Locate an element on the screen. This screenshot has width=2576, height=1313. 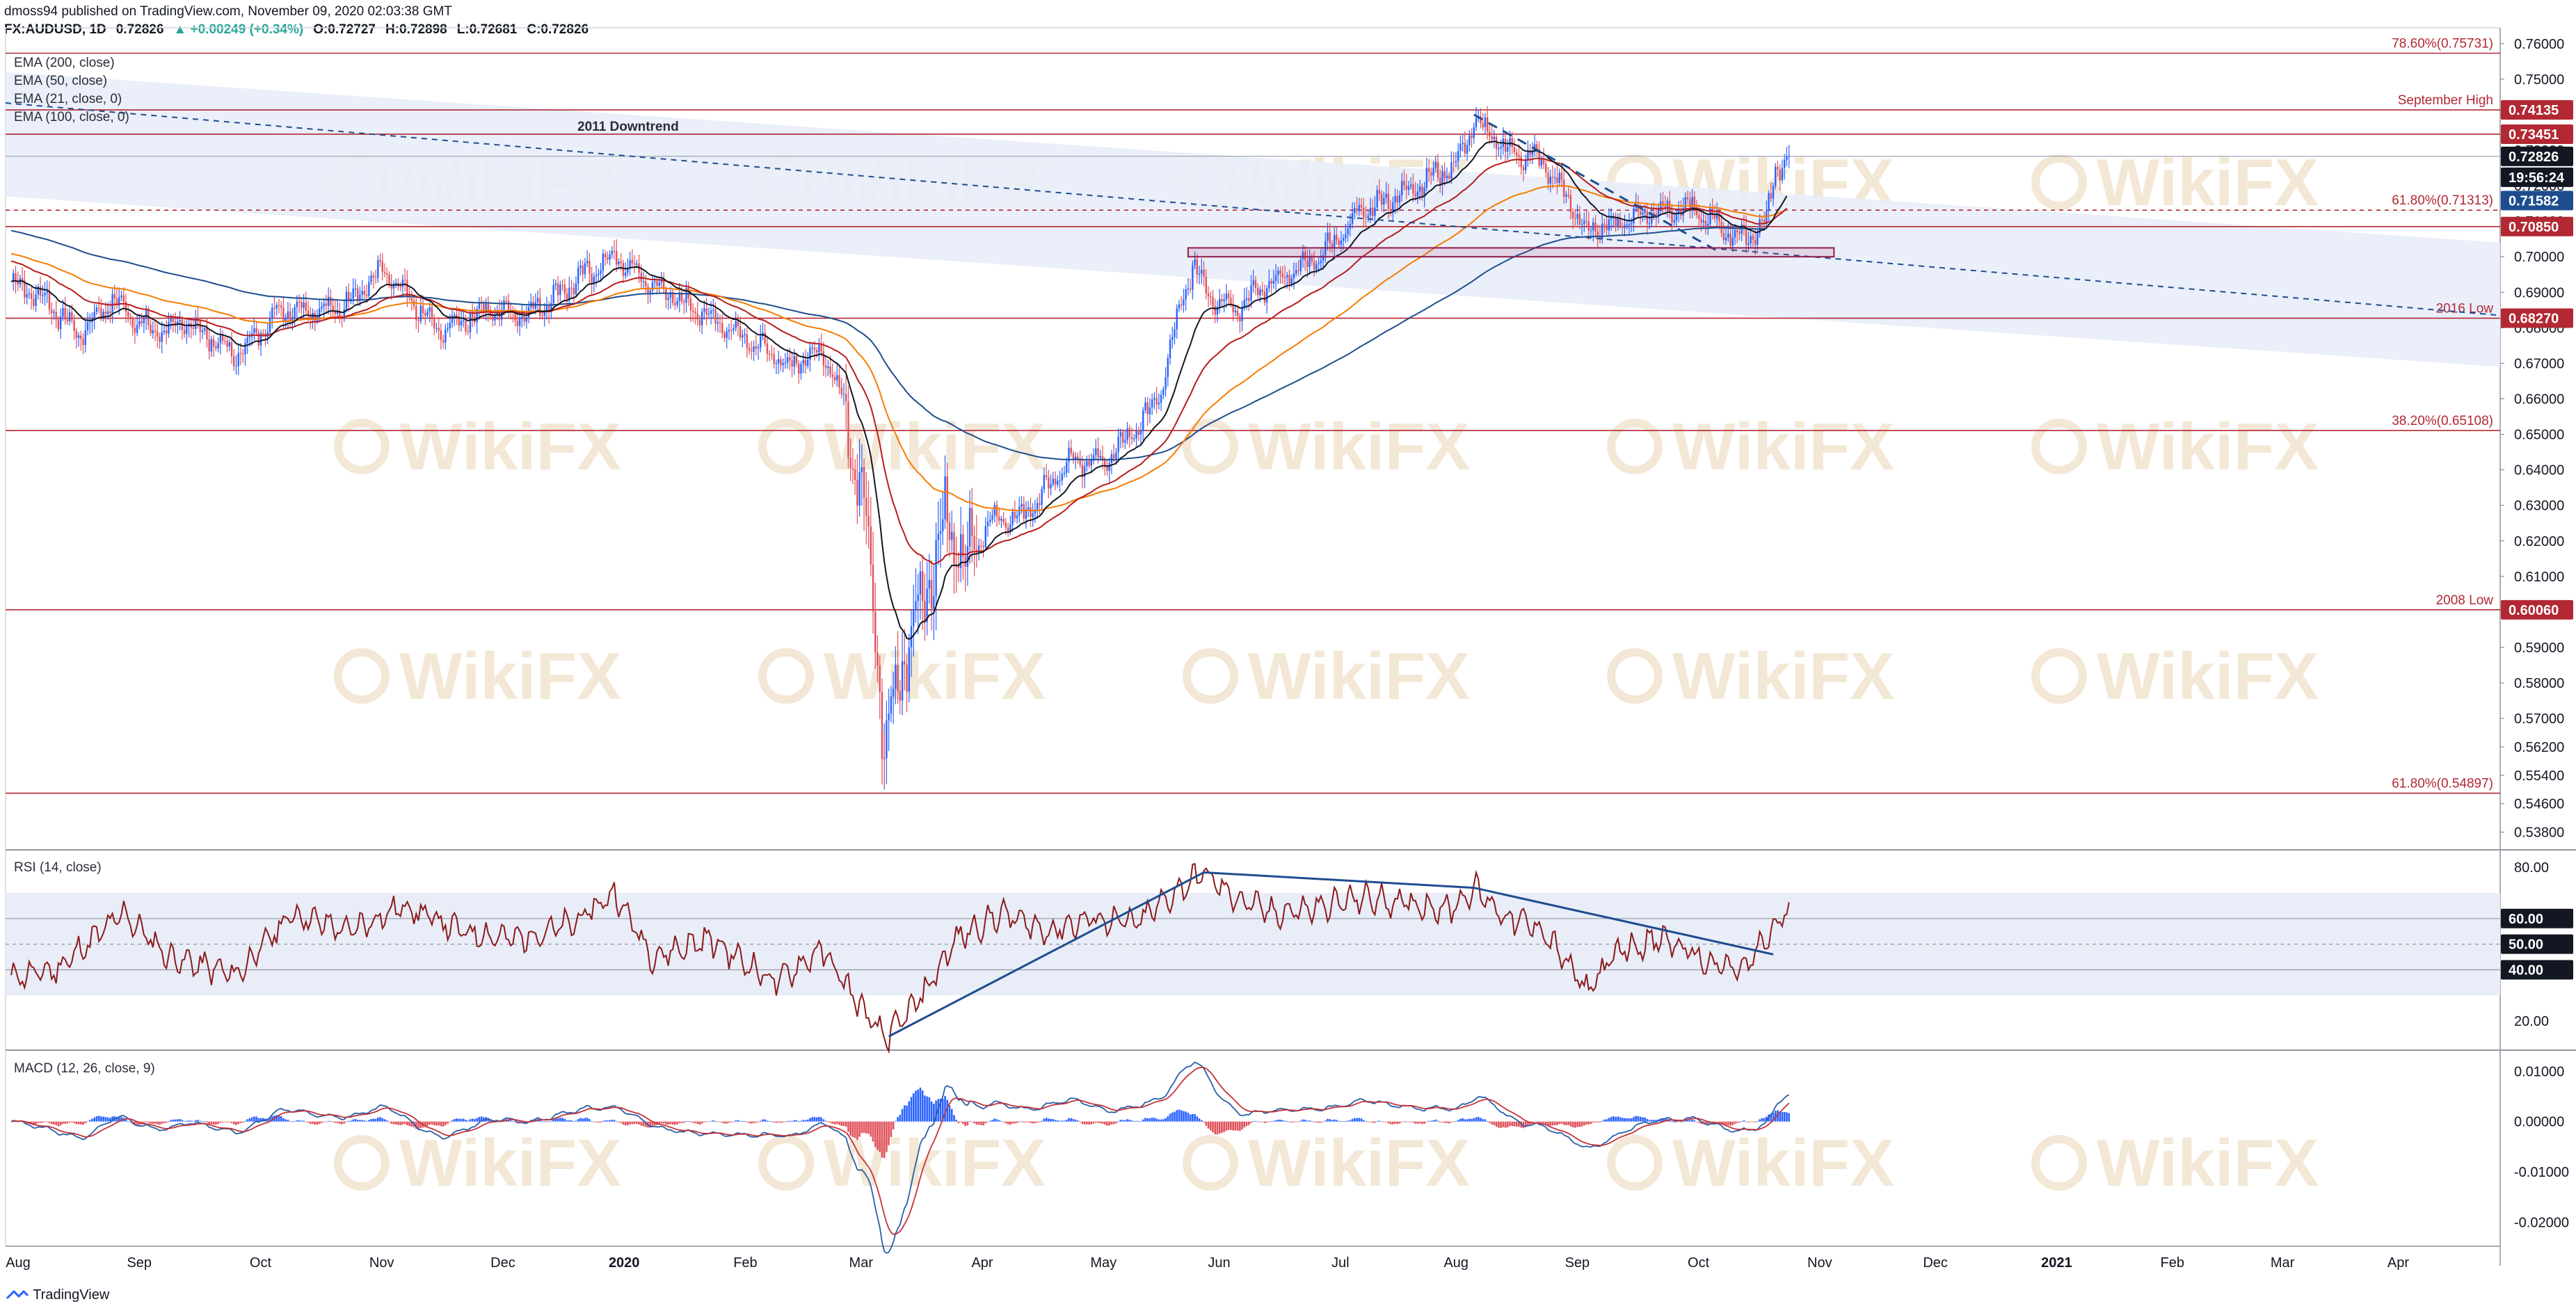
time-tick-17: 2021 is located at coordinates (2056, 1263).